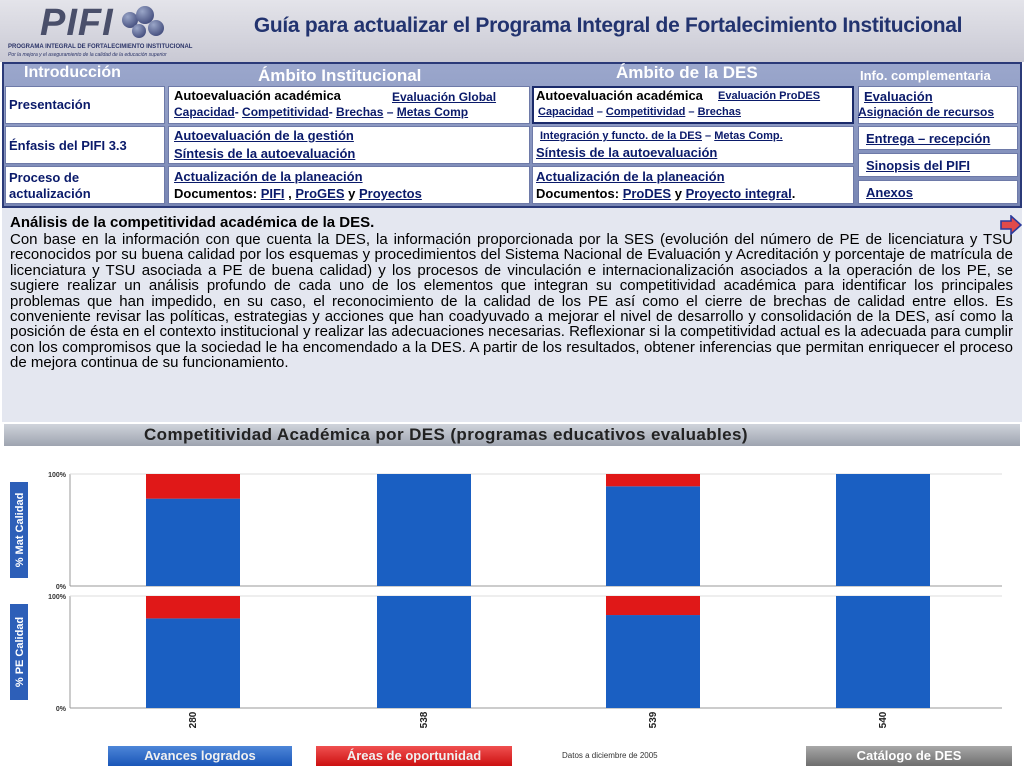 The image size is (1024, 768). Describe the element at coordinates (719, 112) in the screenshot. I see `des-brechas-link: Brechas` at that location.